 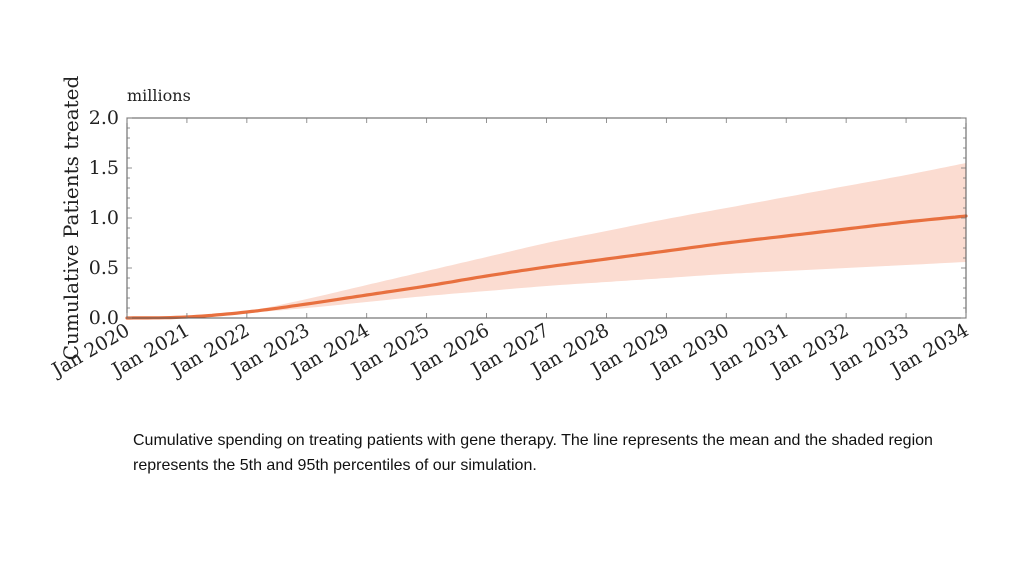 What do you see at coordinates (104, 168) in the screenshot?
I see `y-tick-label: 1.5` at bounding box center [104, 168].